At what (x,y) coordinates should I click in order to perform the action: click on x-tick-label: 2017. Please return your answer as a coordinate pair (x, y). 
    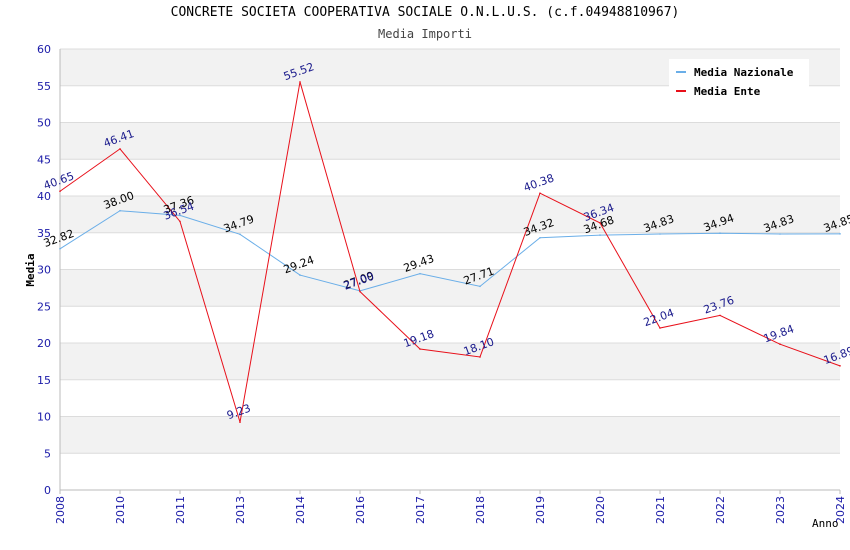
    Looking at the image, I should click on (420, 510).